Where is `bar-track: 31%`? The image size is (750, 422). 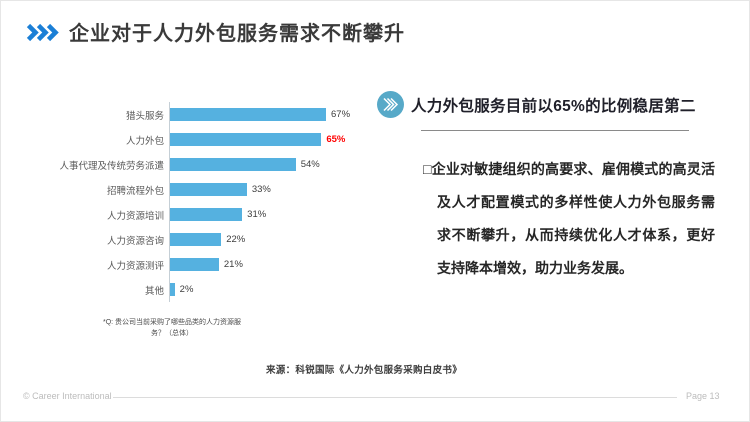
bar-track: 31% is located at coordinates (261, 214).